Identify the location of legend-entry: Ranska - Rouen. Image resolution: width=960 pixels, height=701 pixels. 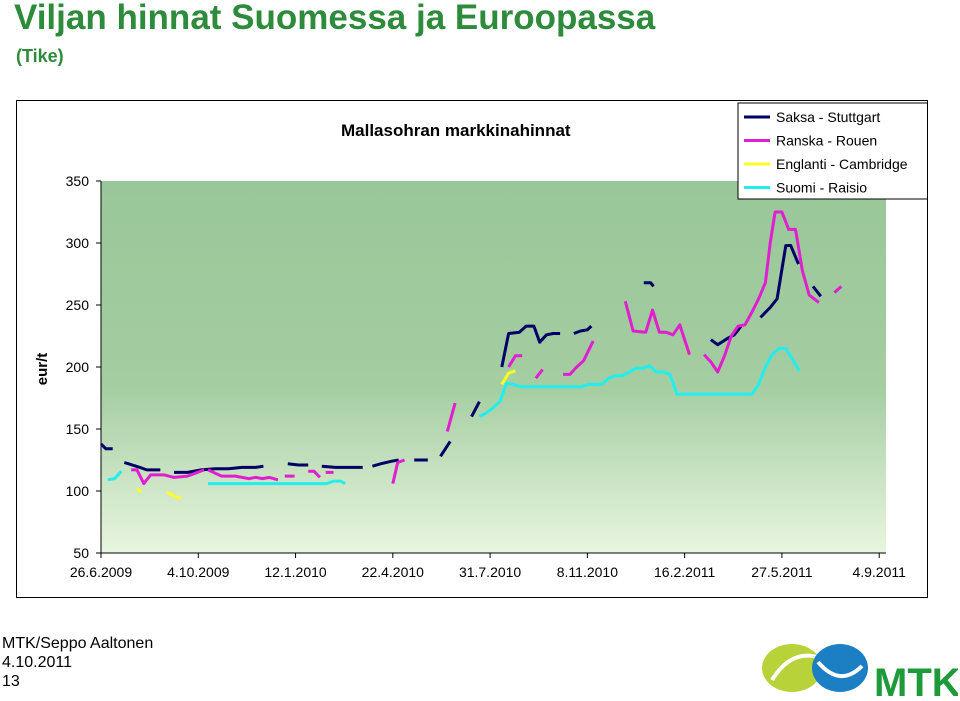
(826, 141).